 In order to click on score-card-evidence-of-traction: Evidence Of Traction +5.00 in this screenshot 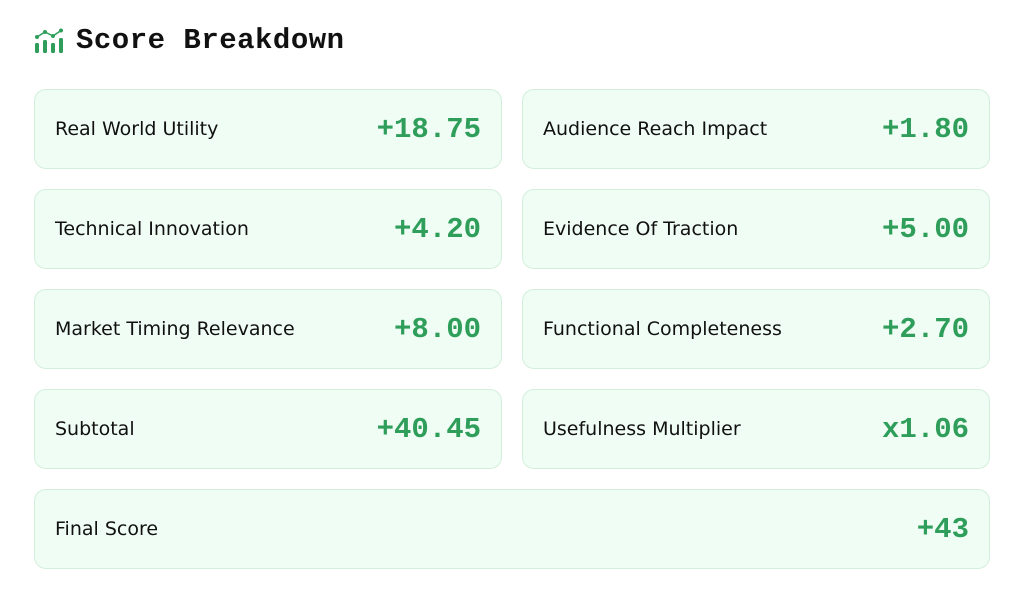, I will do `click(756, 229)`.